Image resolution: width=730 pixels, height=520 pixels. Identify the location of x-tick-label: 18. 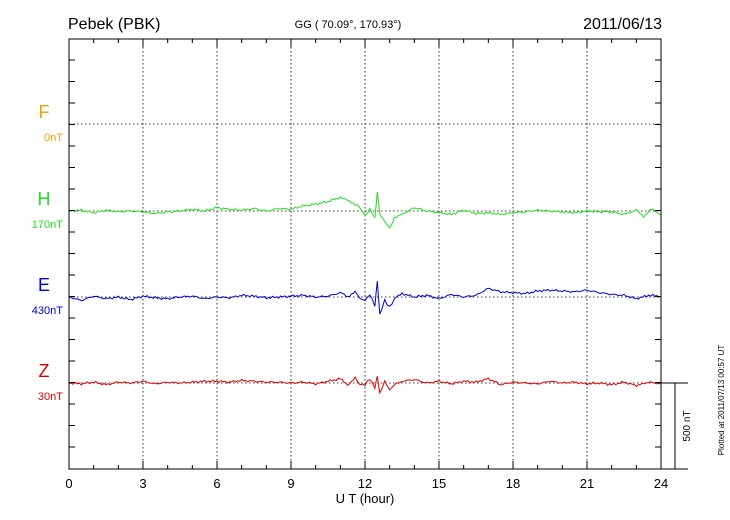
(513, 483).